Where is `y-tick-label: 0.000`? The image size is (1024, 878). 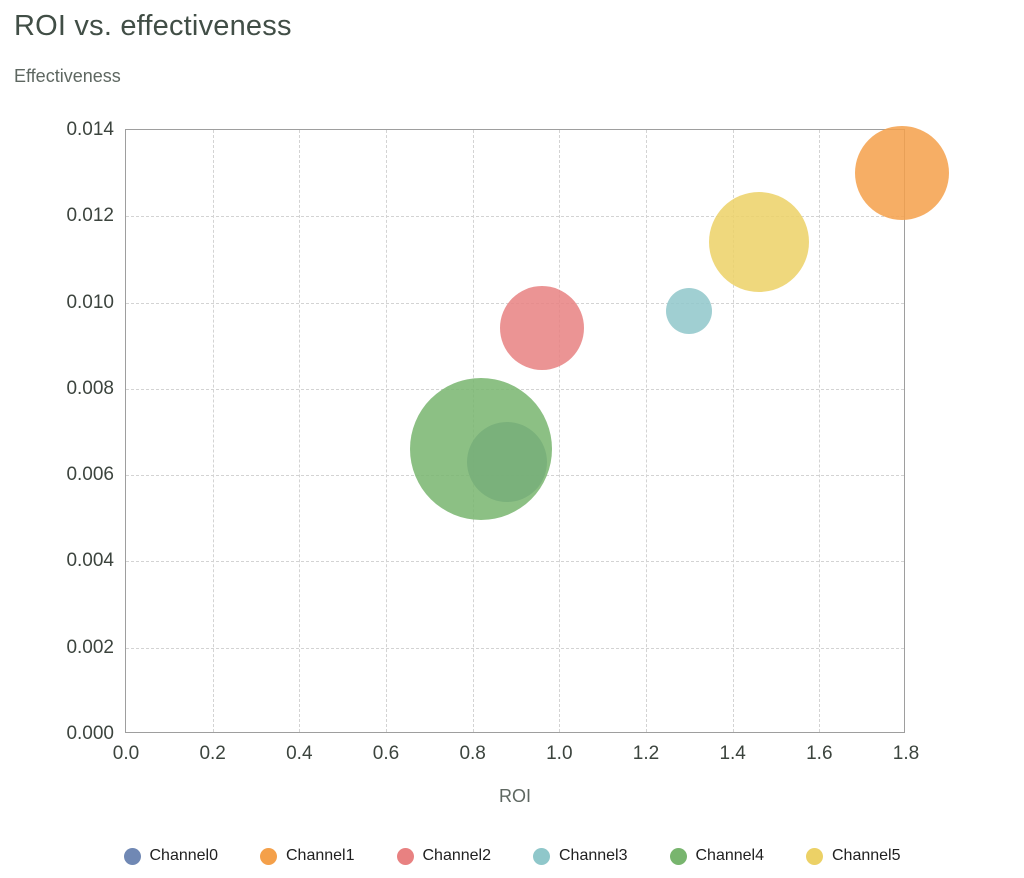
y-tick-label: 0.000 is located at coordinates (90, 733).